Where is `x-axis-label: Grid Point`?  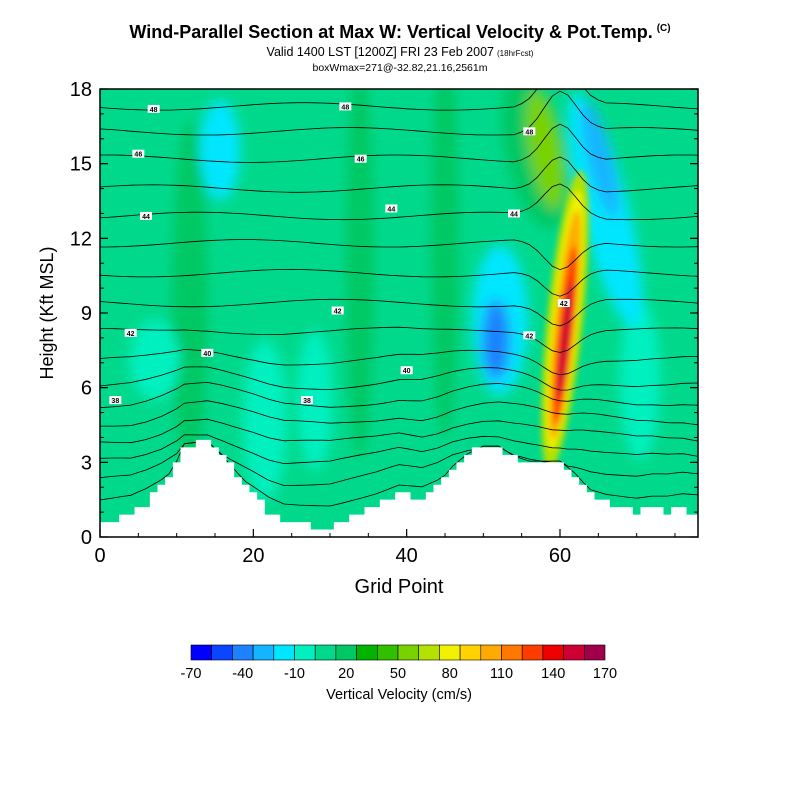
x-axis-label: Grid Point is located at coordinates (399, 587).